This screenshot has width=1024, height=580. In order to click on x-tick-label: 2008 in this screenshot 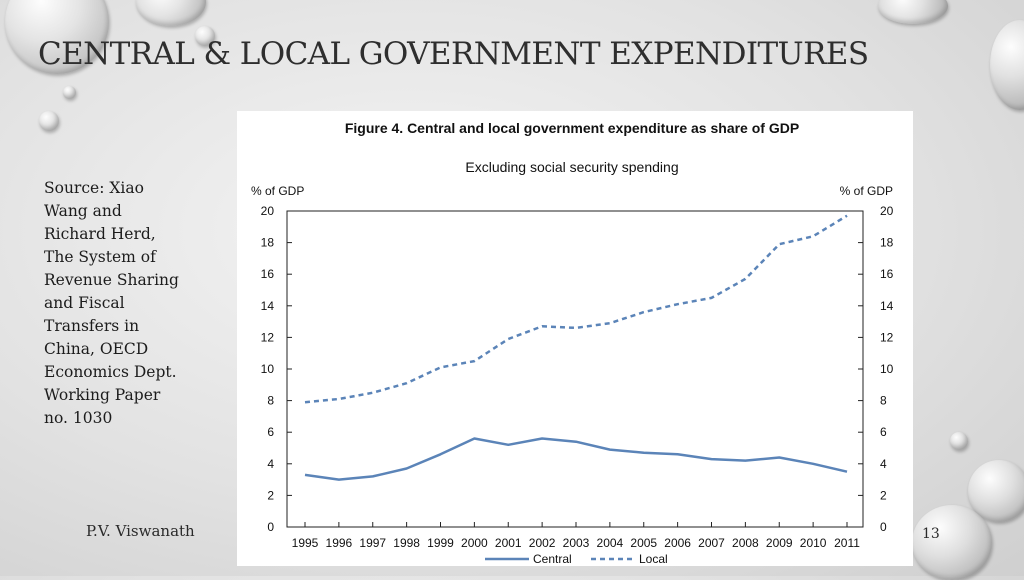, I will do `click(745, 543)`.